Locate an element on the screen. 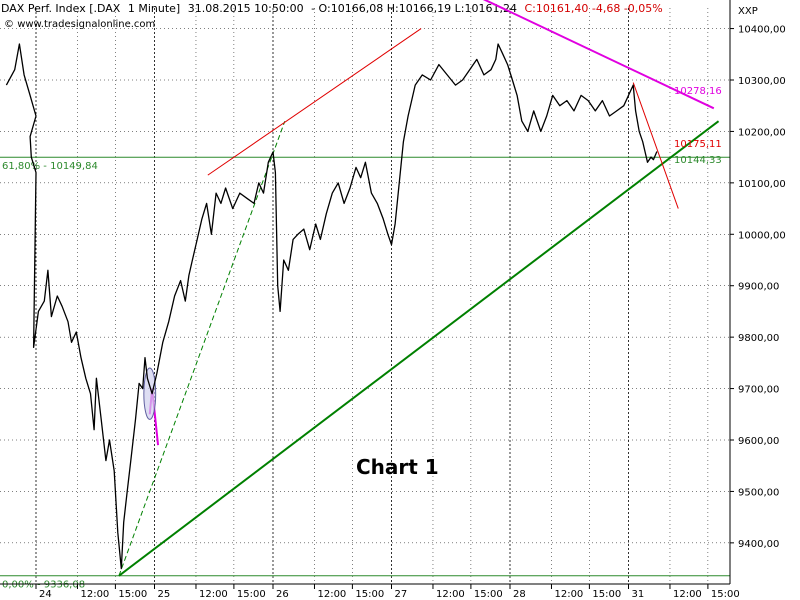 Image resolution: width=800 pixels, height=600 pixels. labels: 10278,16 10175,11 10144,33 is located at coordinates (698, 126).